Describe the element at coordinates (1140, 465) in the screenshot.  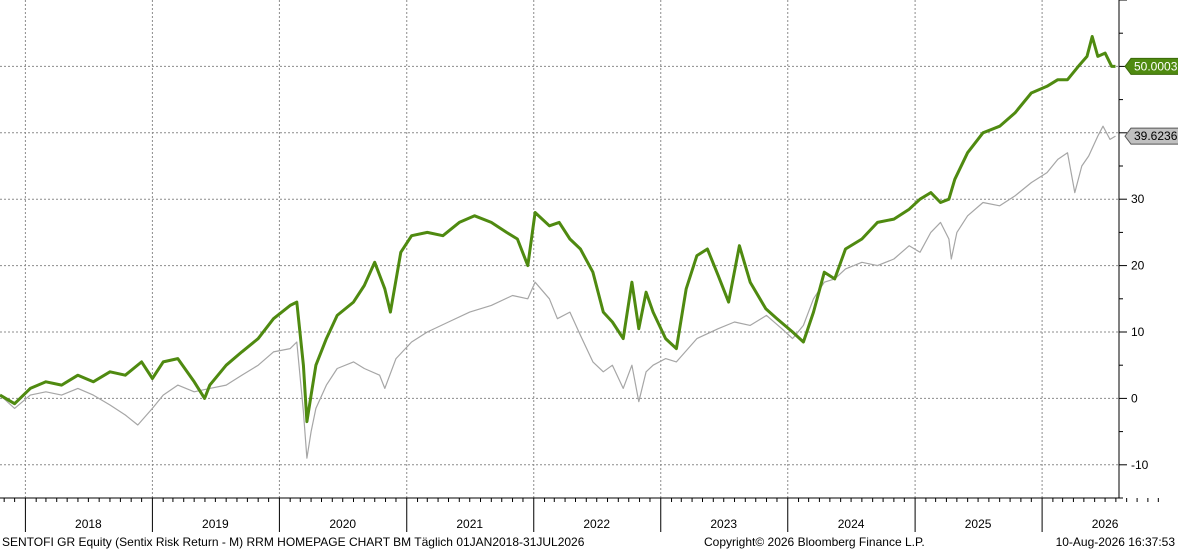
I see `y-tick-label: -10` at that location.